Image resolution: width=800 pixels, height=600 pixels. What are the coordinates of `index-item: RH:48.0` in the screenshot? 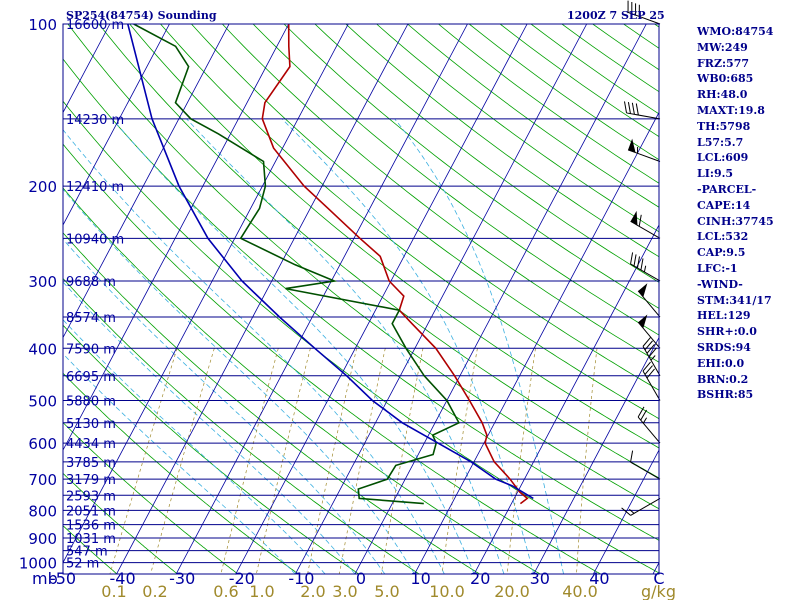 It's located at (722, 95).